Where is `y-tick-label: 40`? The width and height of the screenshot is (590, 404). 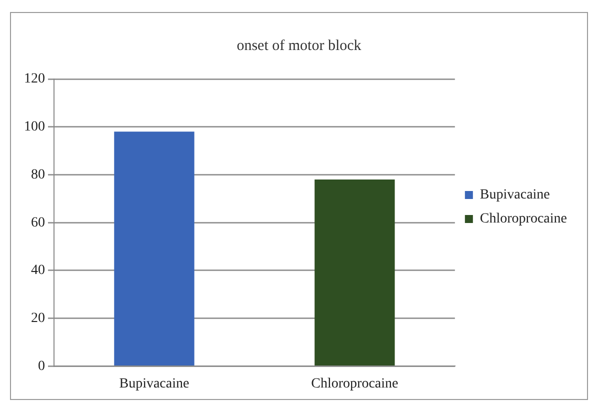 y-tick-label: 40 is located at coordinates (38, 270).